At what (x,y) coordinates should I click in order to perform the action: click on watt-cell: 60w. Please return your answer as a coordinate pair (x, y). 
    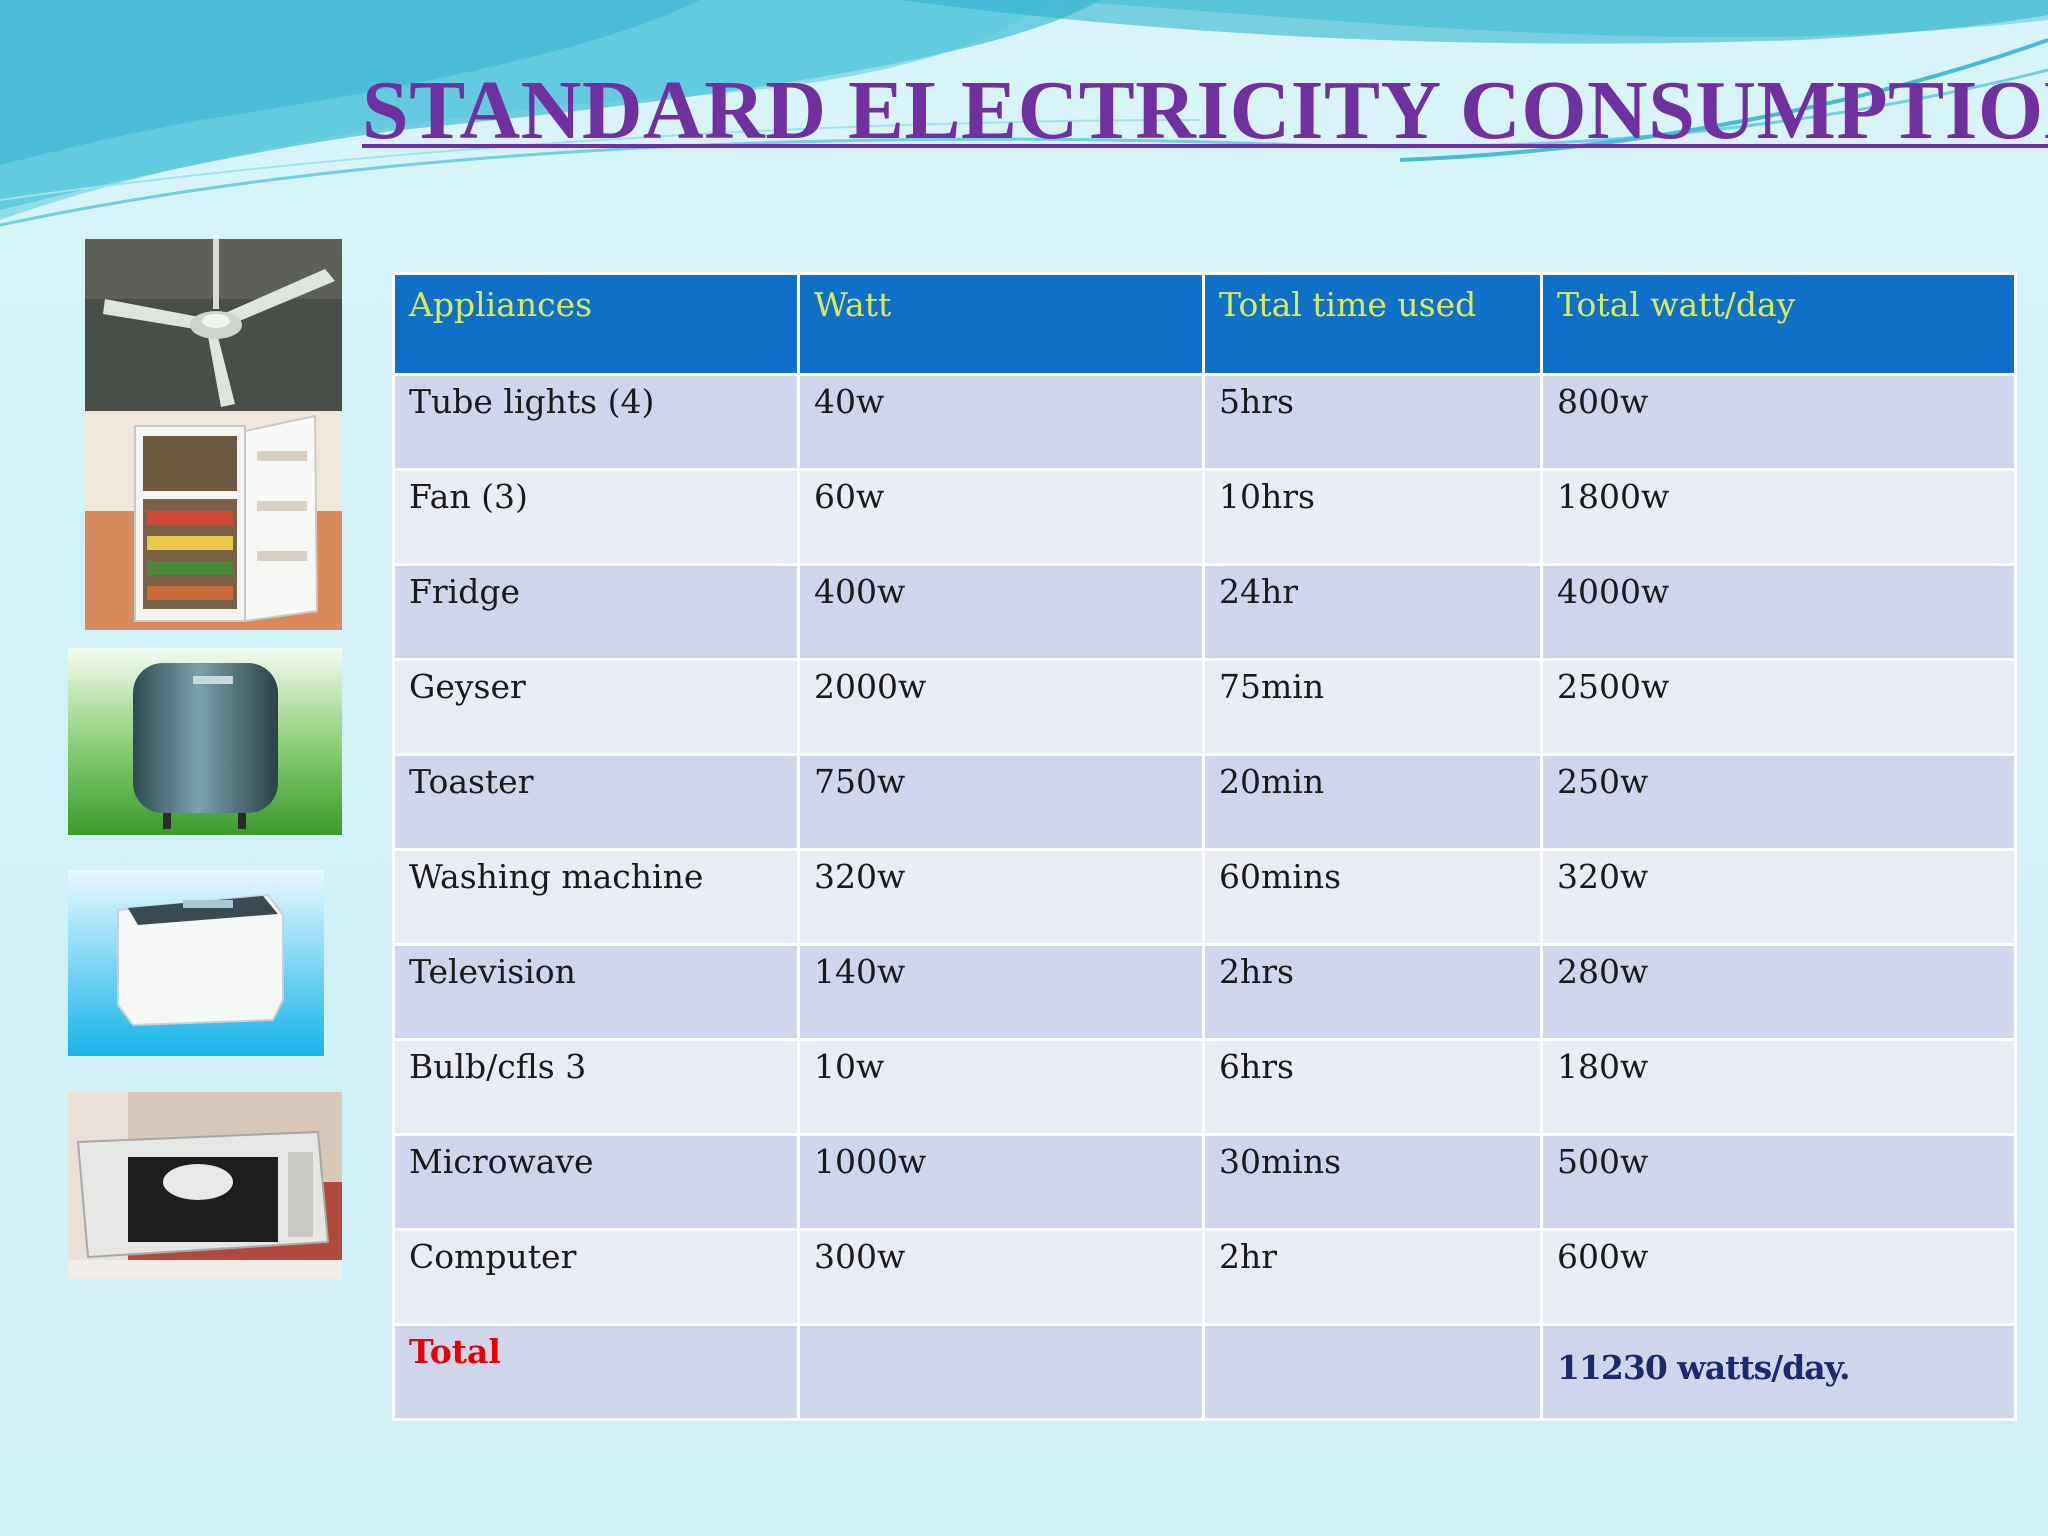
    Looking at the image, I should click on (1001, 517).